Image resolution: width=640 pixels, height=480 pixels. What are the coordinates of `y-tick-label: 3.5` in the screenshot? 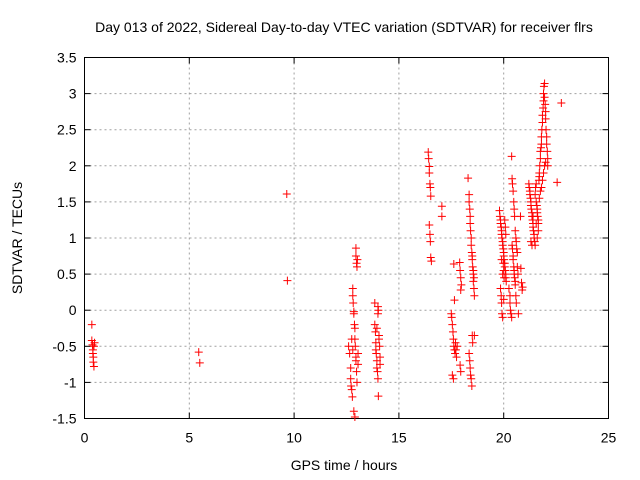 It's located at (67, 58).